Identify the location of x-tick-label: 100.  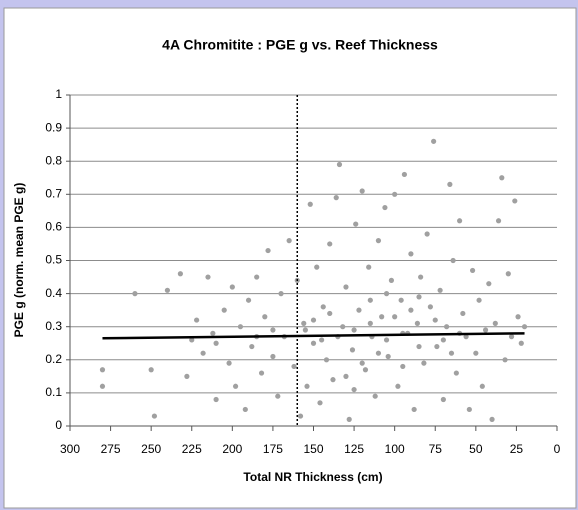
(395, 449).